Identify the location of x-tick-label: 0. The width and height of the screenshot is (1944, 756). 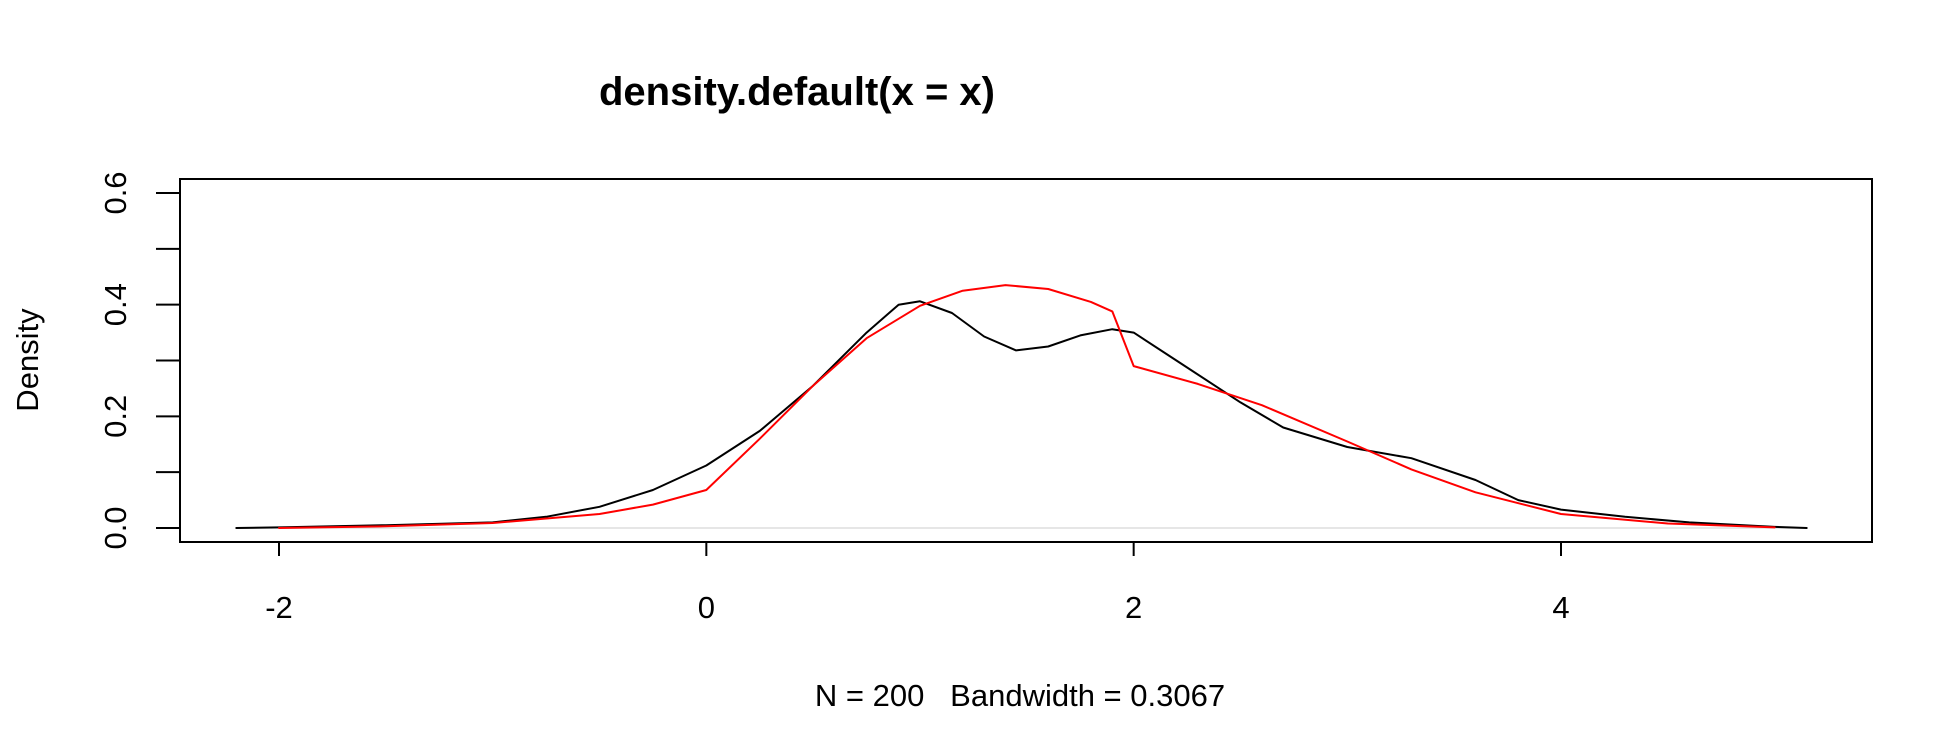
(706, 607).